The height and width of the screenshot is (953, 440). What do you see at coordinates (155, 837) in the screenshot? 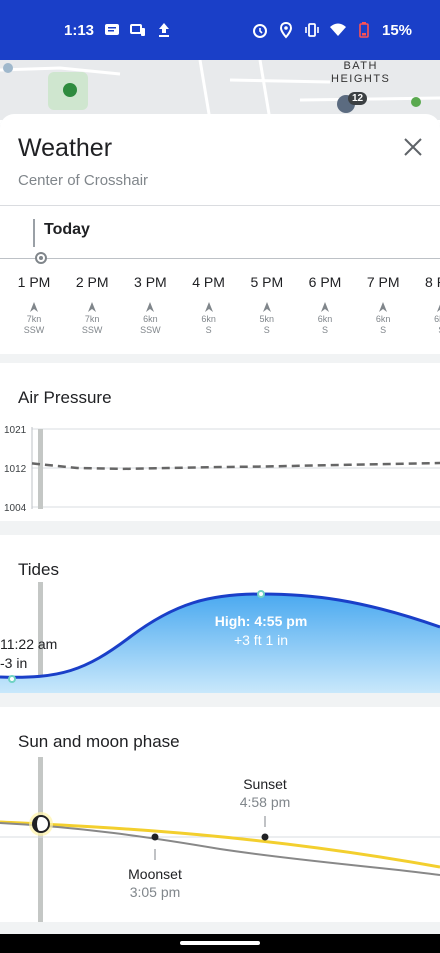
I see `moonset-point` at bounding box center [155, 837].